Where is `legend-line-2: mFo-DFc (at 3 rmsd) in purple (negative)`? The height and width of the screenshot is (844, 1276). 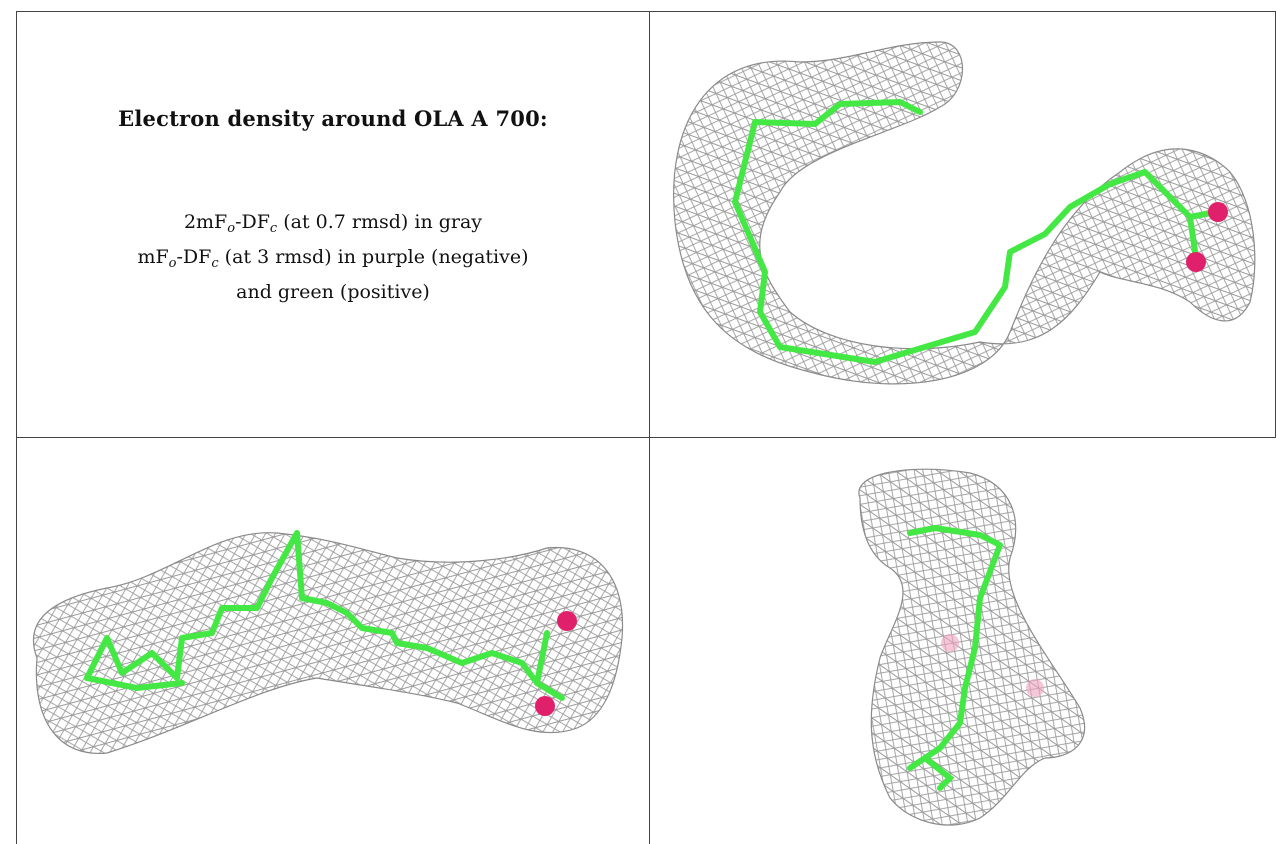
legend-line-2: mFo-DFc (at 3 rmsd) in purple (negative) is located at coordinates (333, 258).